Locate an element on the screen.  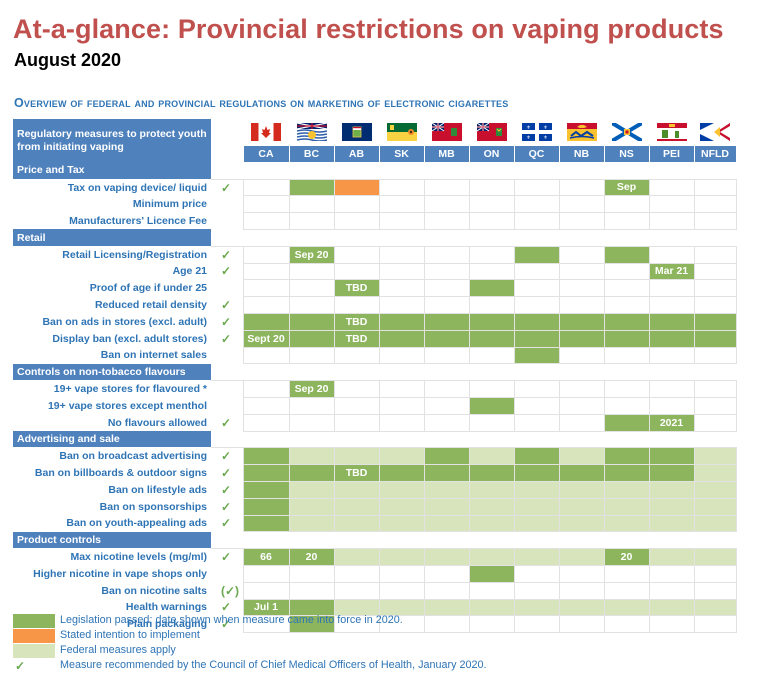
new-brunswick-flag-icon is located at coordinates (581, 132).